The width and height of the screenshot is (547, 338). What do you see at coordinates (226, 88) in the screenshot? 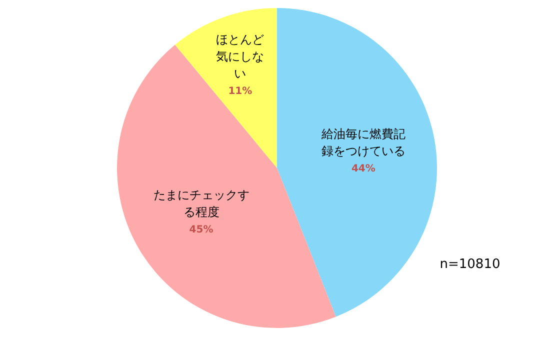
I see `pie-slice` at bounding box center [226, 88].